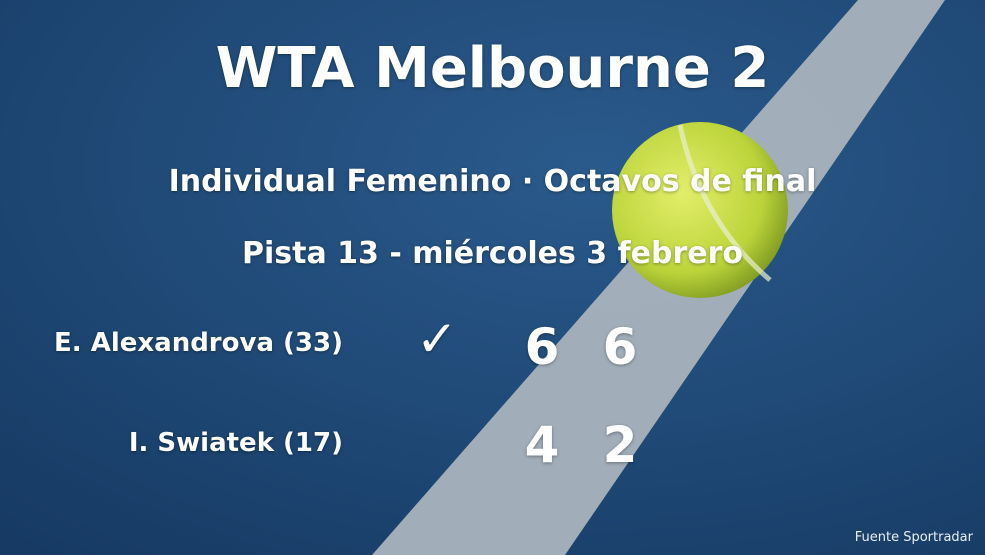 This screenshot has width=985, height=555. Describe the element at coordinates (492, 68) in the screenshot. I see `page-title: WTA Melbourne 2` at that location.